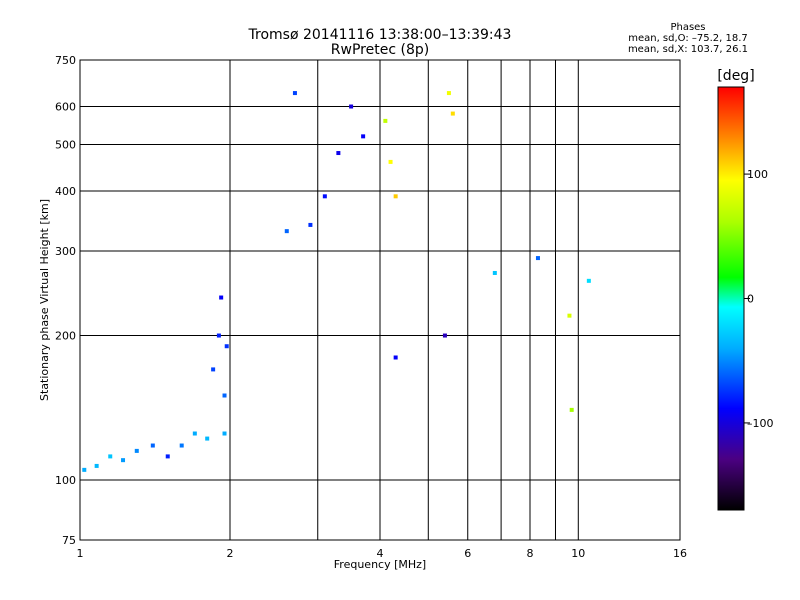  I want to click on x-tick-label: 2, so click(230, 553).